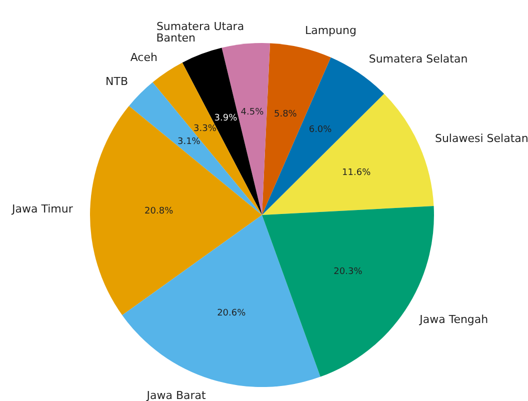 The image size is (528, 401). I want to click on data-label: 20.3%, so click(348, 272).